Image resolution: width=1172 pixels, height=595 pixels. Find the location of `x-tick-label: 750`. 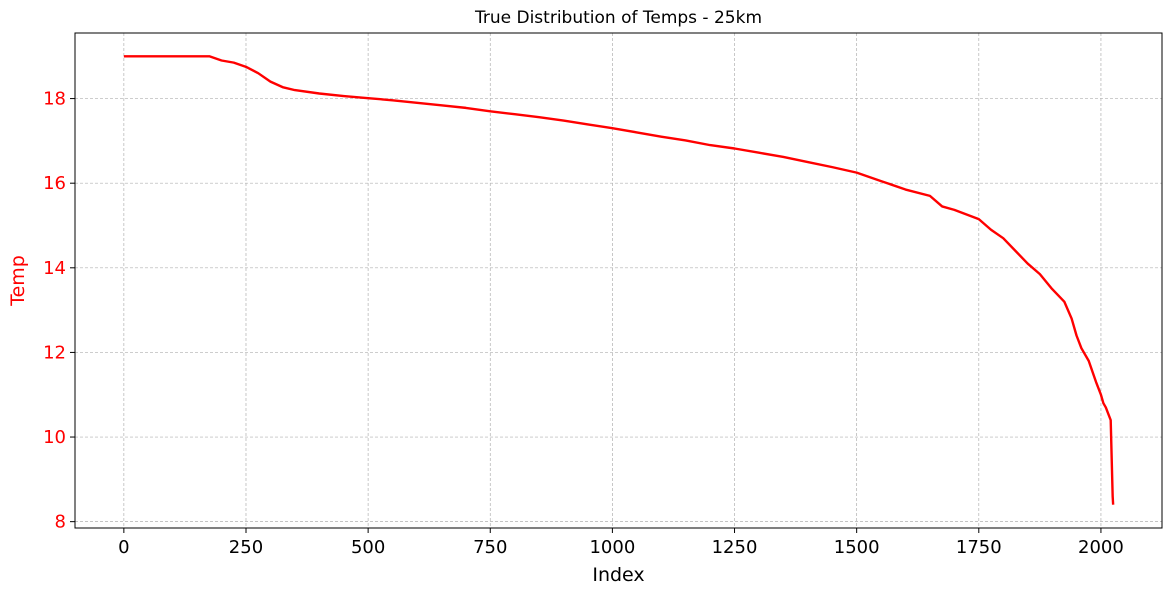

x-tick-label: 750 is located at coordinates (490, 547).